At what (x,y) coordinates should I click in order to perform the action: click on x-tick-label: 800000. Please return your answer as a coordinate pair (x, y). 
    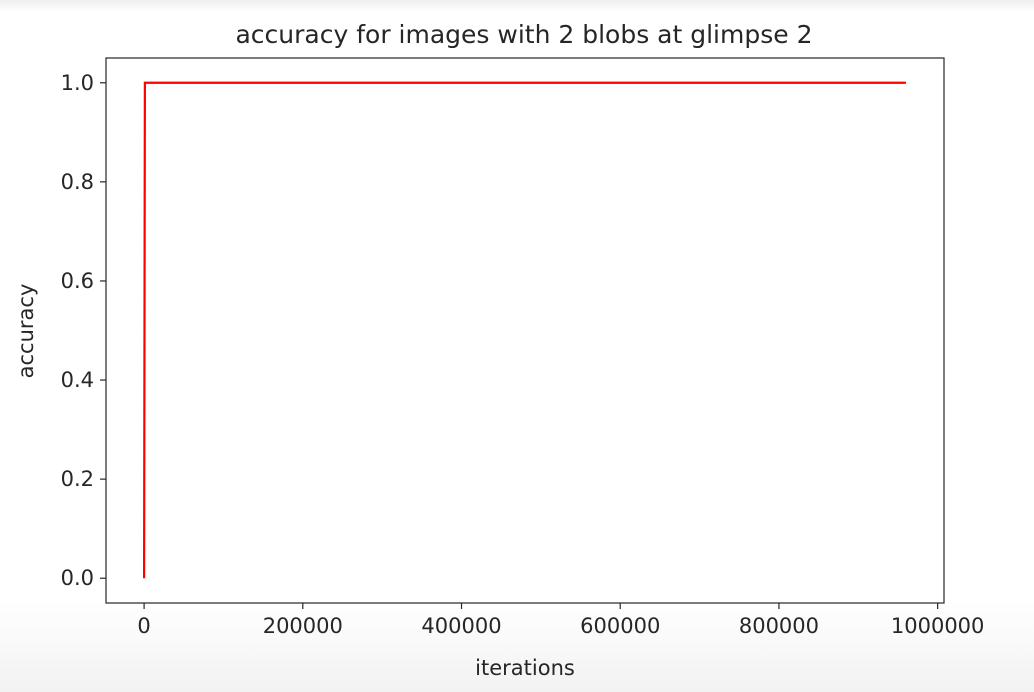
    Looking at the image, I should click on (779, 626).